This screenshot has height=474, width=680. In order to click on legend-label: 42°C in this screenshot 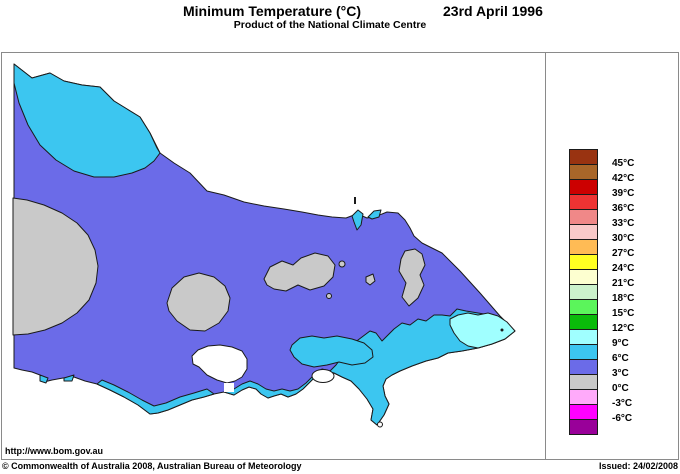, I will do `click(623, 178)`.